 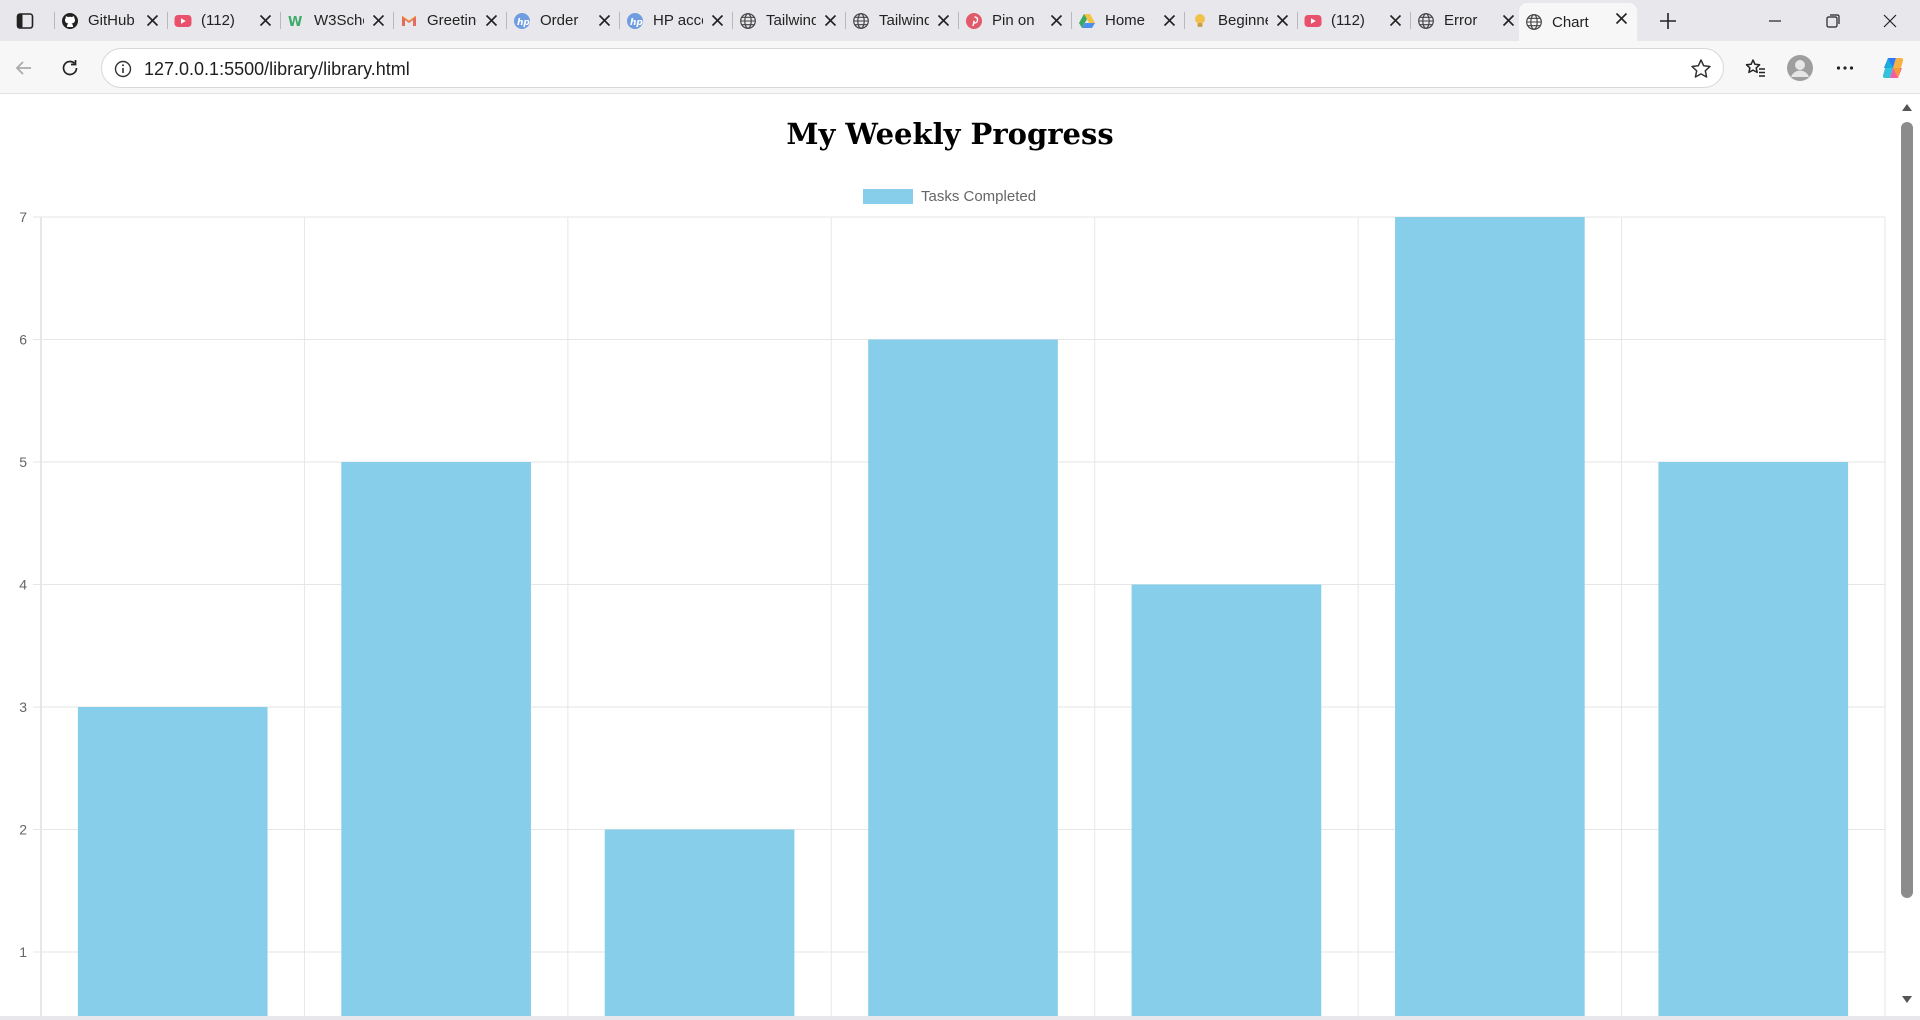 I want to click on pinterest-icon, so click(x=974, y=21).